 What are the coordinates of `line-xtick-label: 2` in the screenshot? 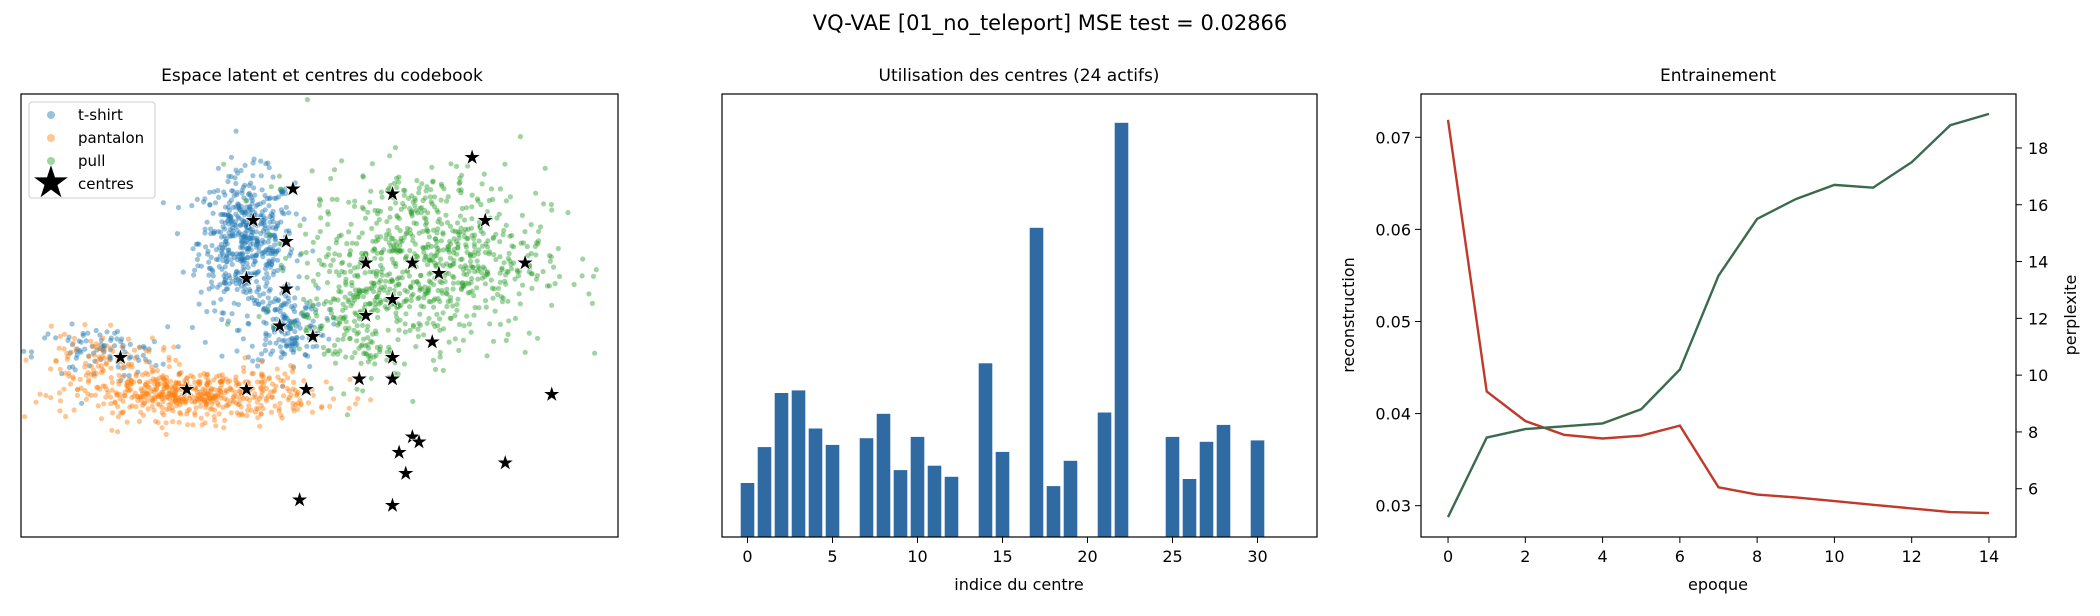 It's located at (1525, 556).